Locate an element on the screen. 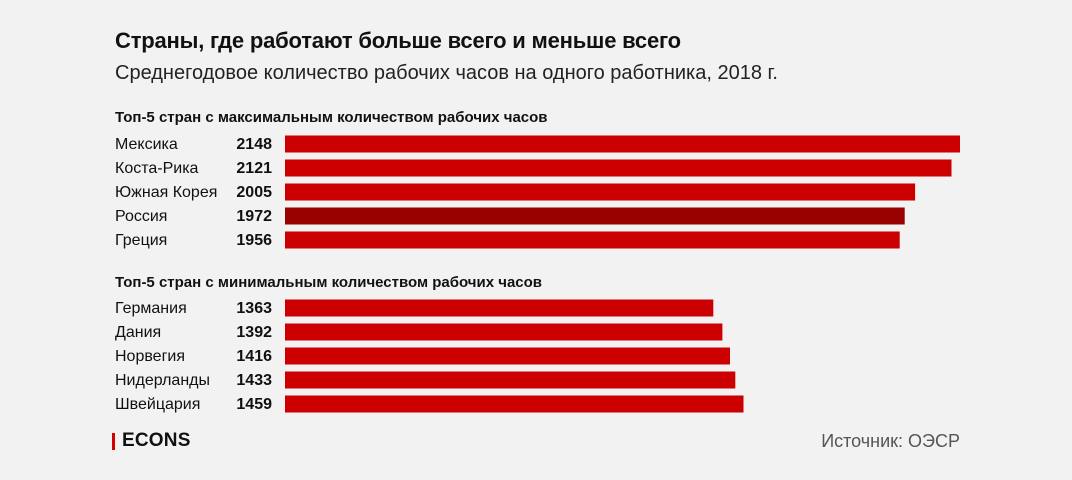 The image size is (1072, 480). category-label: Южная Корея is located at coordinates (166, 192).